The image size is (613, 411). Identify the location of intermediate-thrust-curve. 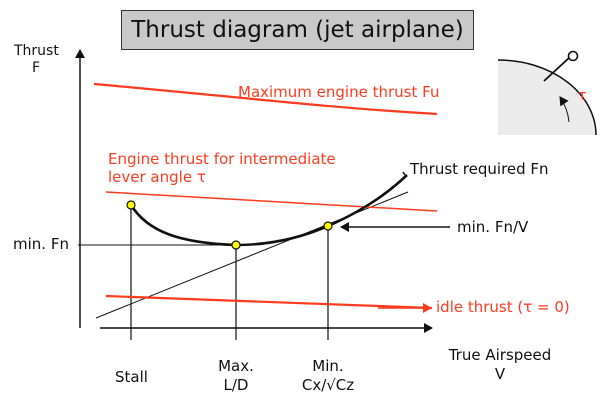
(271, 201).